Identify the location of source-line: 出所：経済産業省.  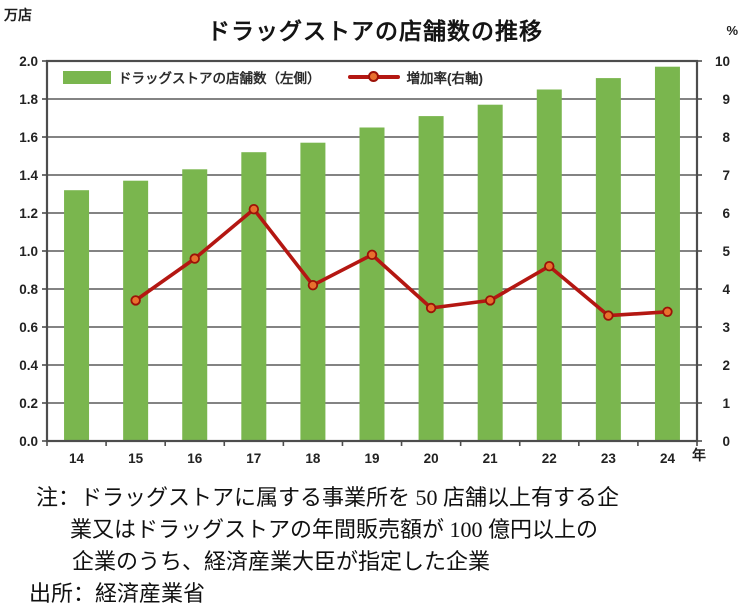
(117, 593).